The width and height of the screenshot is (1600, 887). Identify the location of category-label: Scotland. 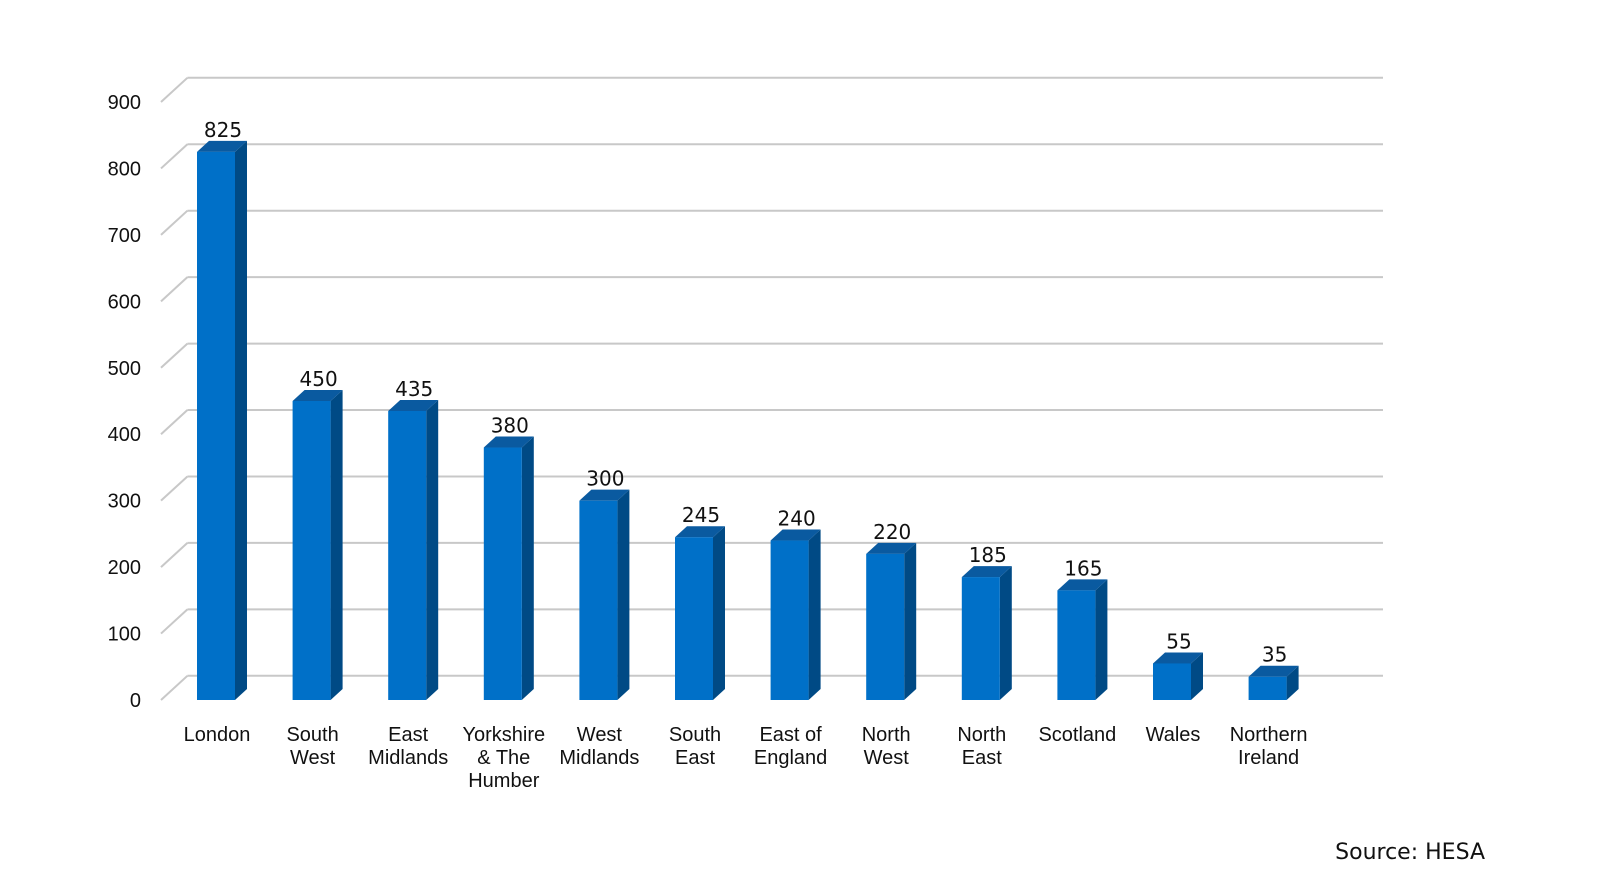
(1077, 735).